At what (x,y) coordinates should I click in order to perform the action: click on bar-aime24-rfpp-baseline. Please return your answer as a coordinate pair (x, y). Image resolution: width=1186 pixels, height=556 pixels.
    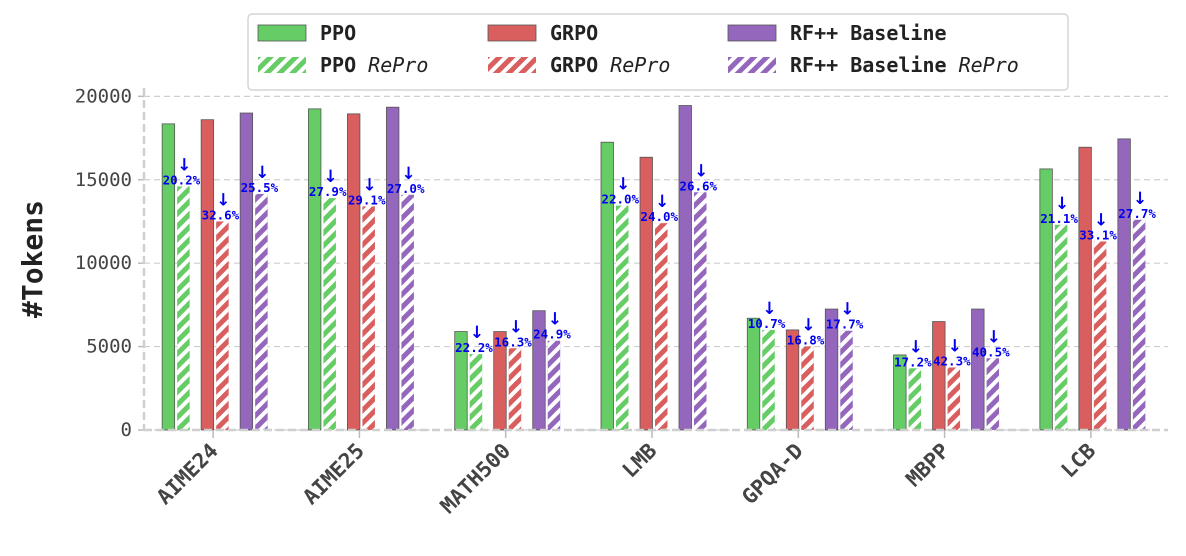
    Looking at the image, I should click on (246, 271).